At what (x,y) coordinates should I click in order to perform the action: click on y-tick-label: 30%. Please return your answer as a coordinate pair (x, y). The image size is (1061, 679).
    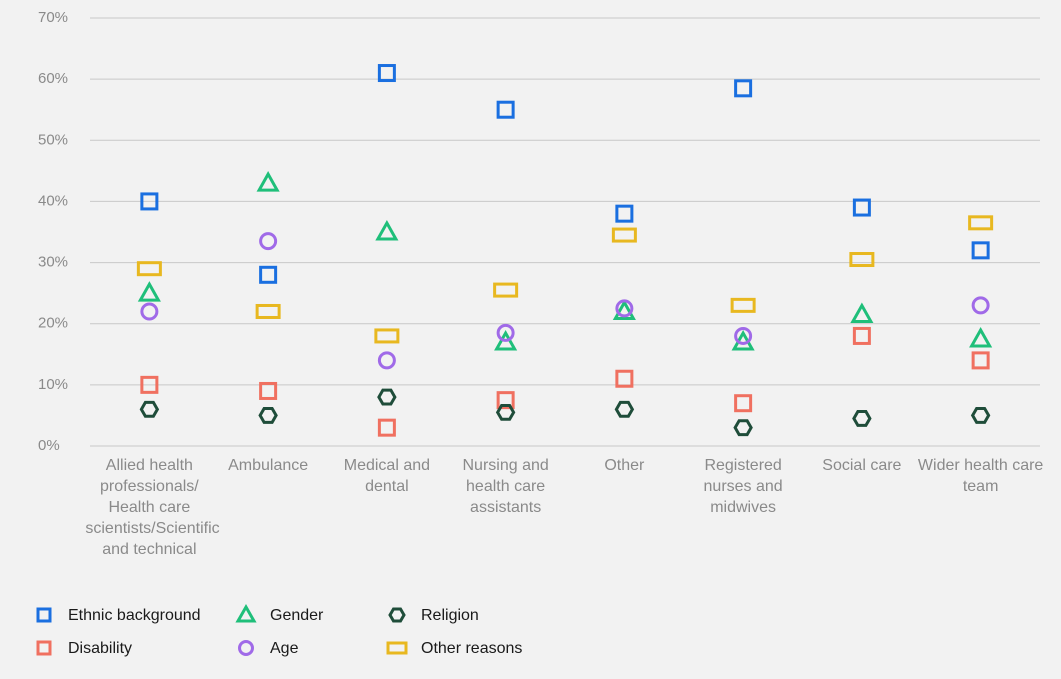
    Looking at the image, I should click on (53, 262).